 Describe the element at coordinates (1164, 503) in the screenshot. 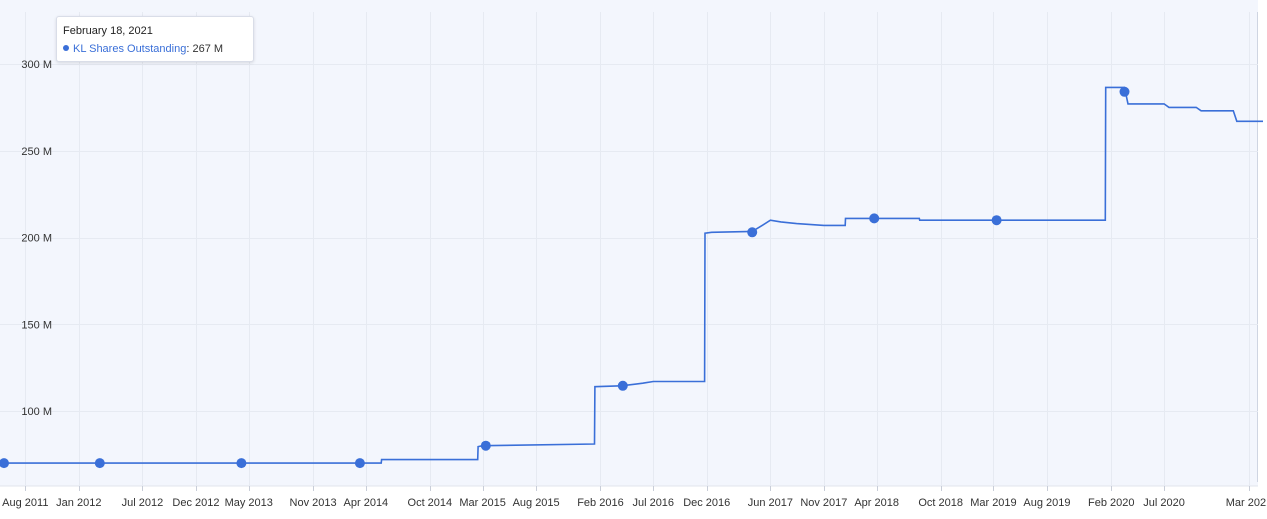

I see `x-tick-label: Jul 2020` at that location.